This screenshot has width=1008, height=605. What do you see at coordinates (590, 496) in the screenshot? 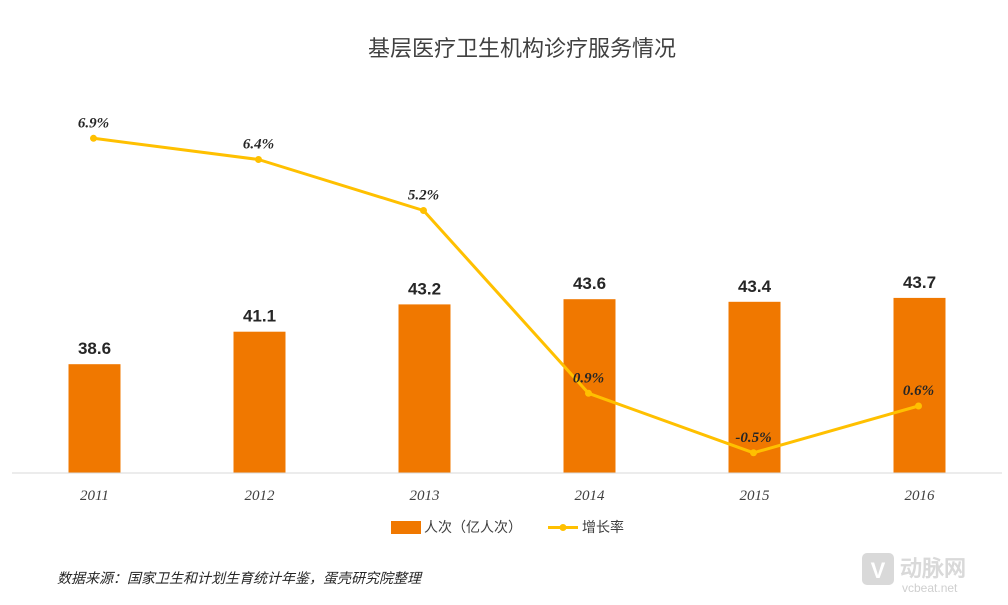
I see `x-tick-label: 2014` at bounding box center [590, 496].